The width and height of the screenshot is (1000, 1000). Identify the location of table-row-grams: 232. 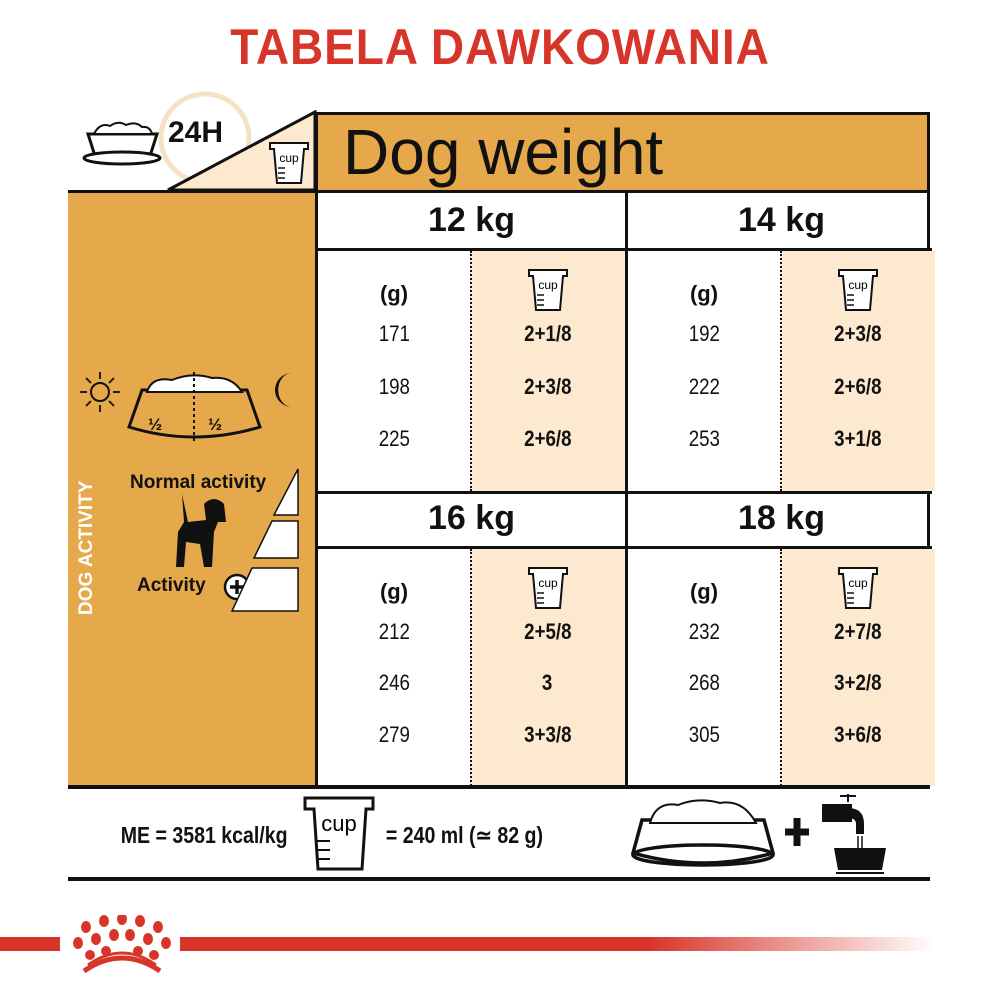
(704, 632).